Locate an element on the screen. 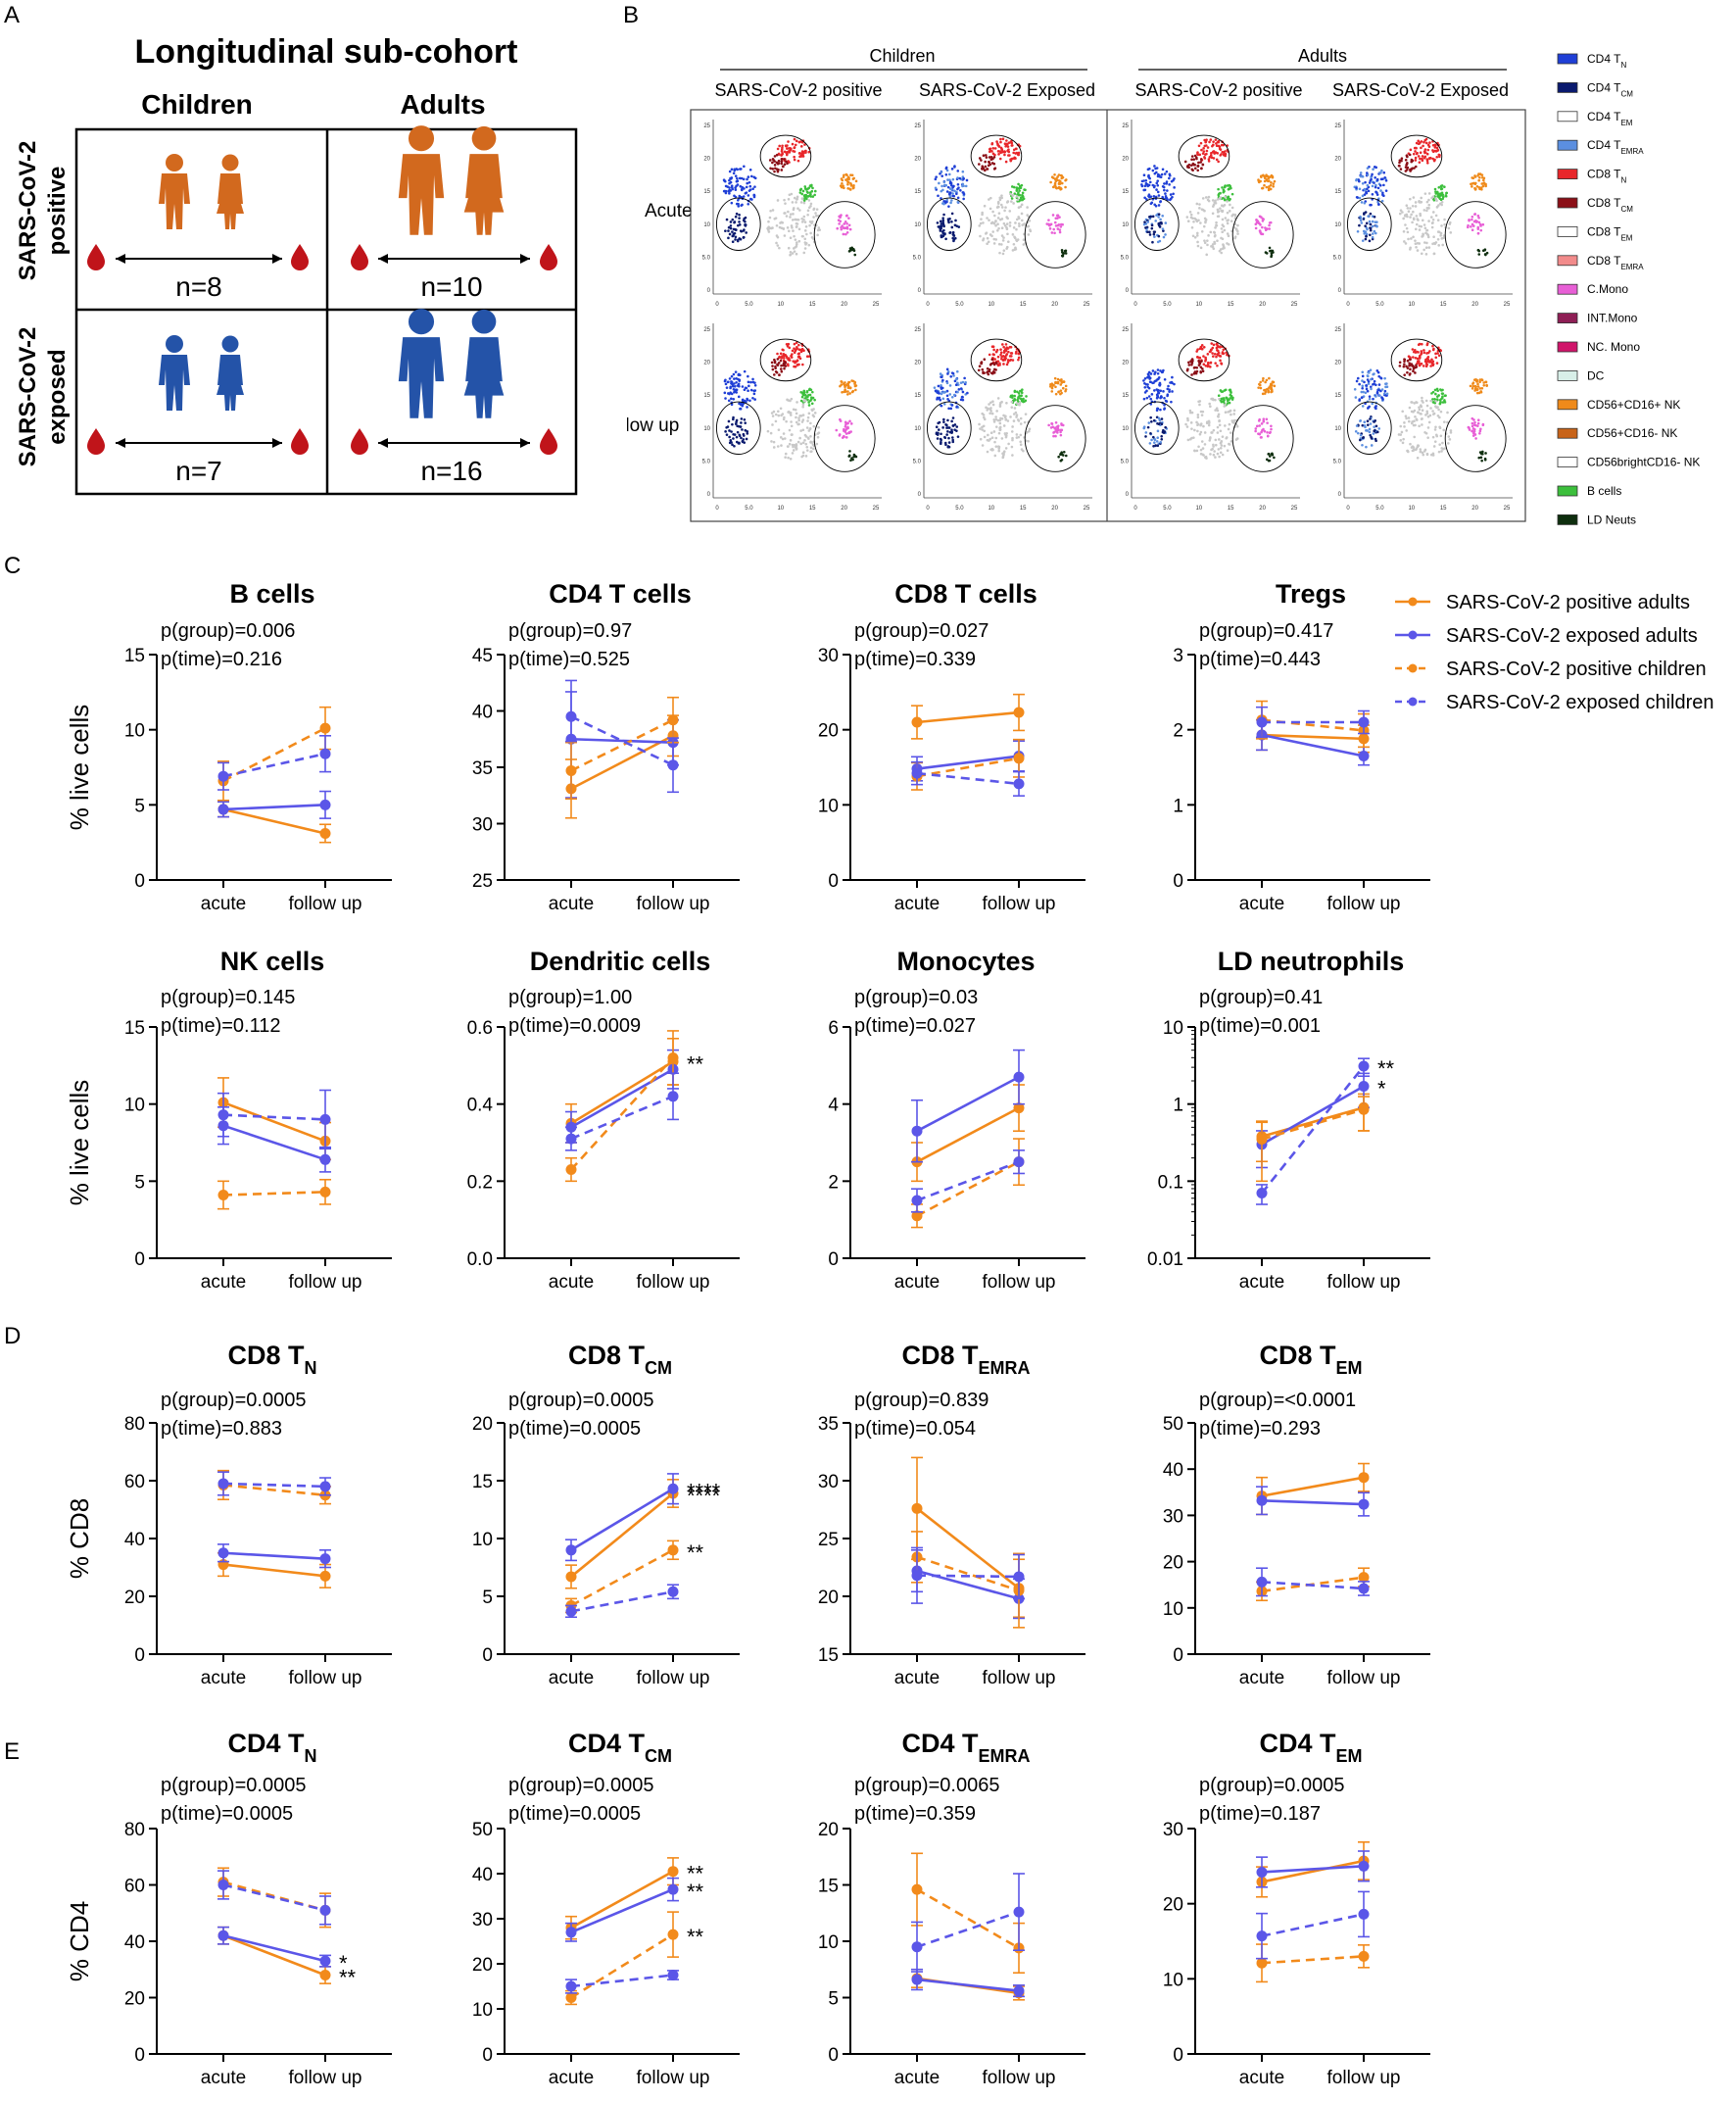 This screenshot has width=1736, height=2101. series-line is located at coordinates (1313, 745).